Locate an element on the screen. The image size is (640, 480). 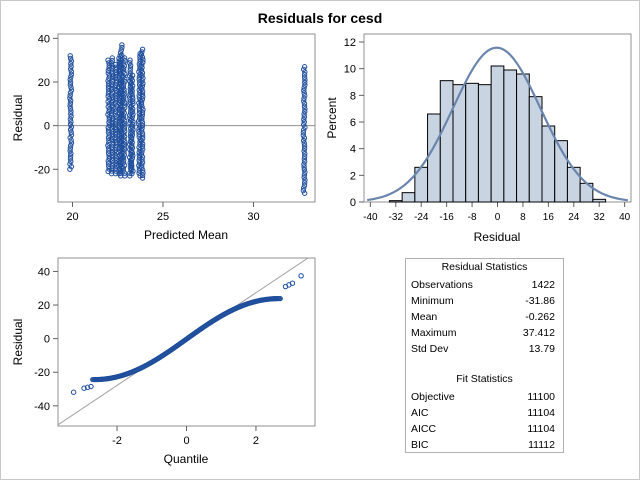
y-axis-label: Residual is located at coordinates (18, 342).